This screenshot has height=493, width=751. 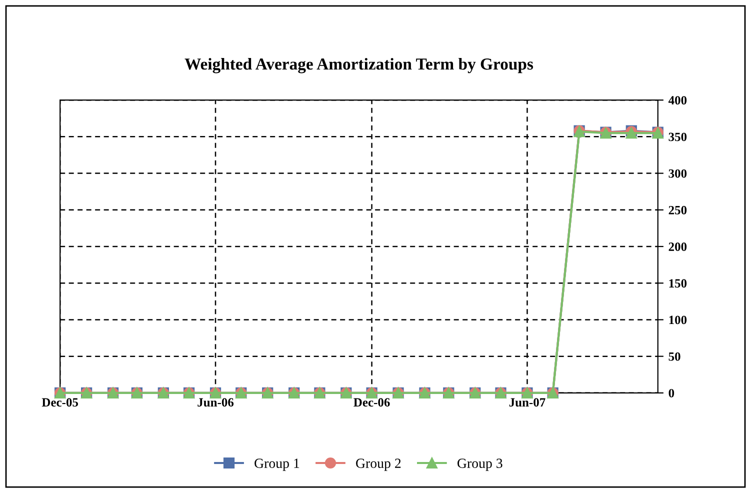 What do you see at coordinates (671, 393) in the screenshot?
I see `y-tick-label: 0` at bounding box center [671, 393].